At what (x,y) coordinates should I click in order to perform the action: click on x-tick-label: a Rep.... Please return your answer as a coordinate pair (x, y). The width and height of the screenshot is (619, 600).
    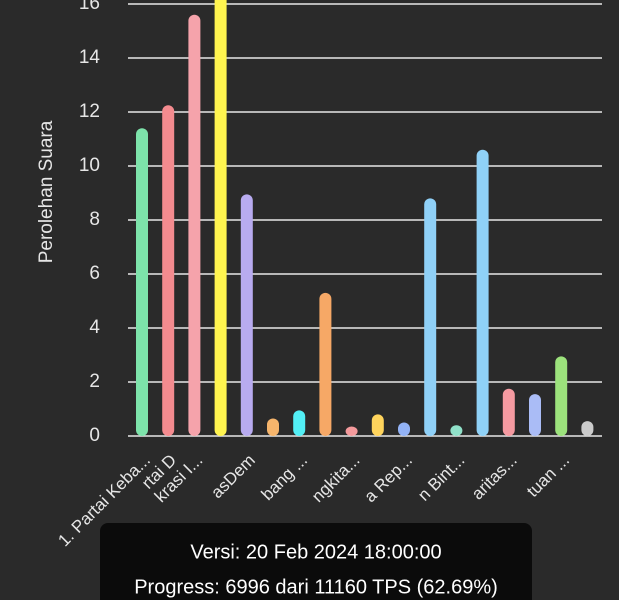
    Looking at the image, I should click on (388, 479).